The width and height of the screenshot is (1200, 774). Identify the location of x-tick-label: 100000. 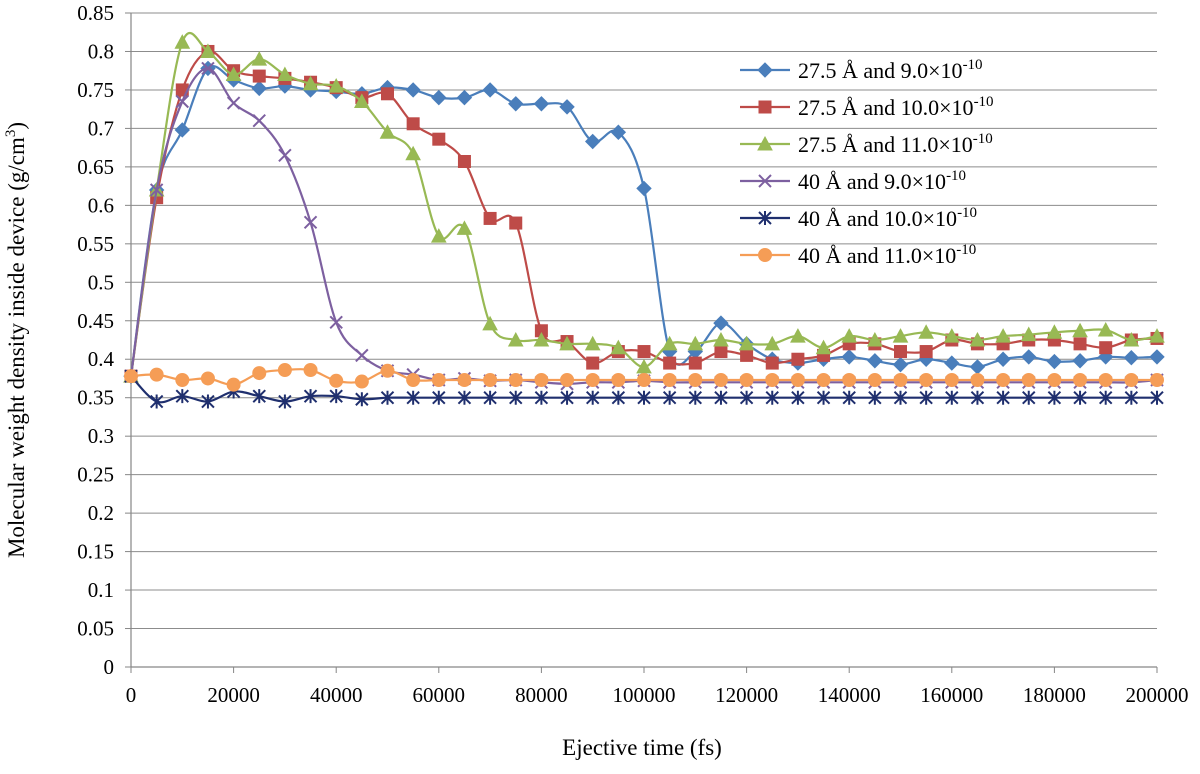
(644, 695).